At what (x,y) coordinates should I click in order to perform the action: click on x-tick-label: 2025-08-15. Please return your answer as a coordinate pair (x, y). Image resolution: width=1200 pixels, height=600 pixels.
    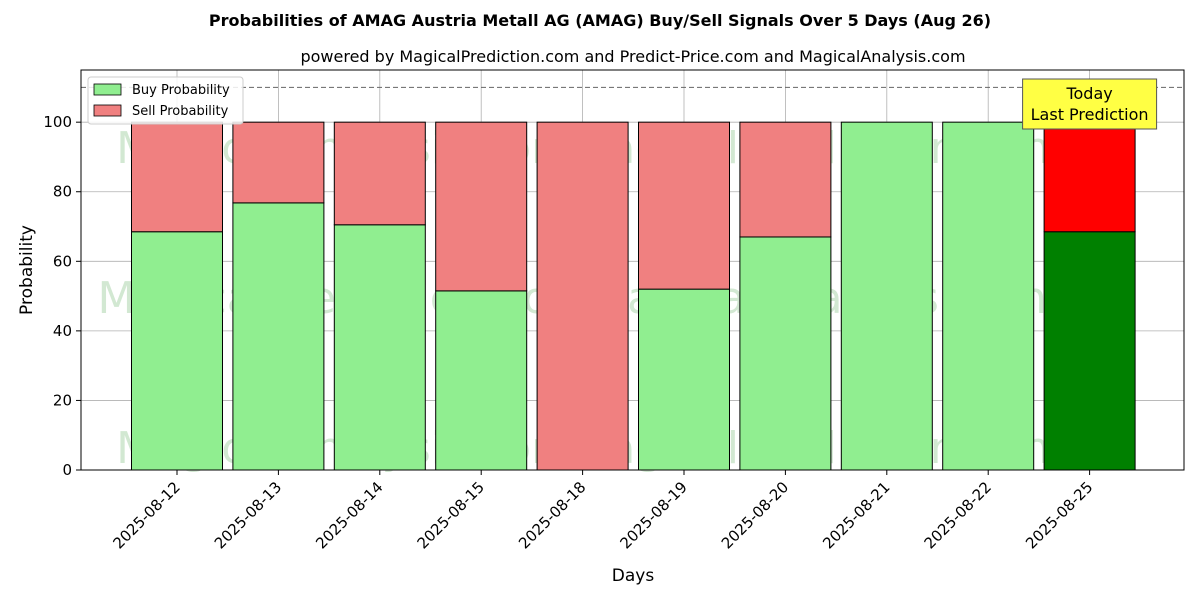
    Looking at the image, I should click on (451, 515).